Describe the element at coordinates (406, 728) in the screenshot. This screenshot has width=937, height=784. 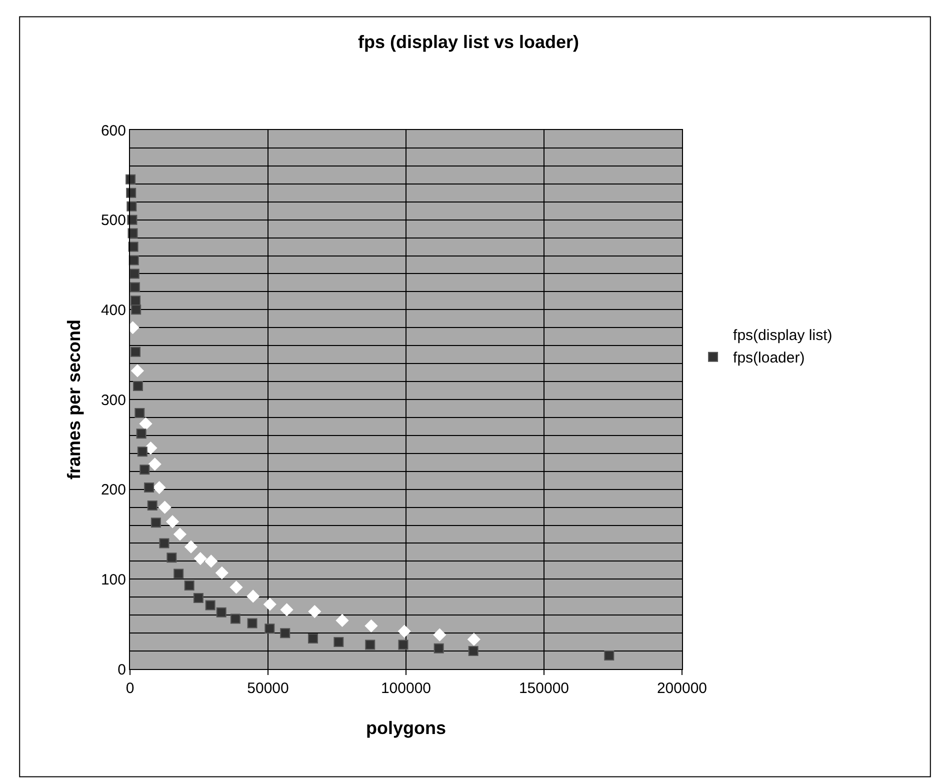
I see `x-axis-title: polygons` at that location.